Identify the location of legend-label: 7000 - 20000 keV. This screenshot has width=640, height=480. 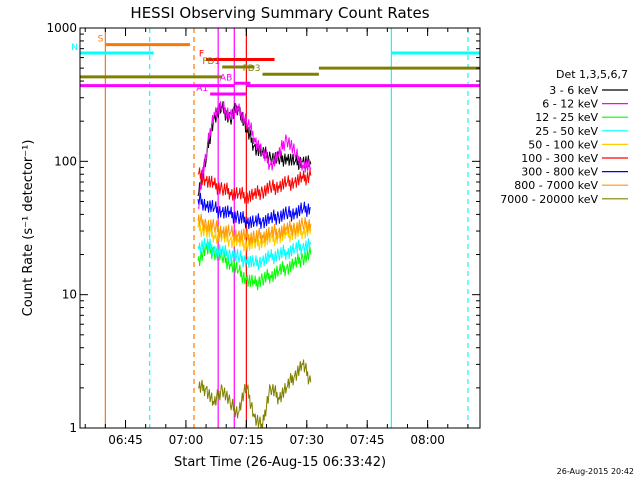
(549, 199).